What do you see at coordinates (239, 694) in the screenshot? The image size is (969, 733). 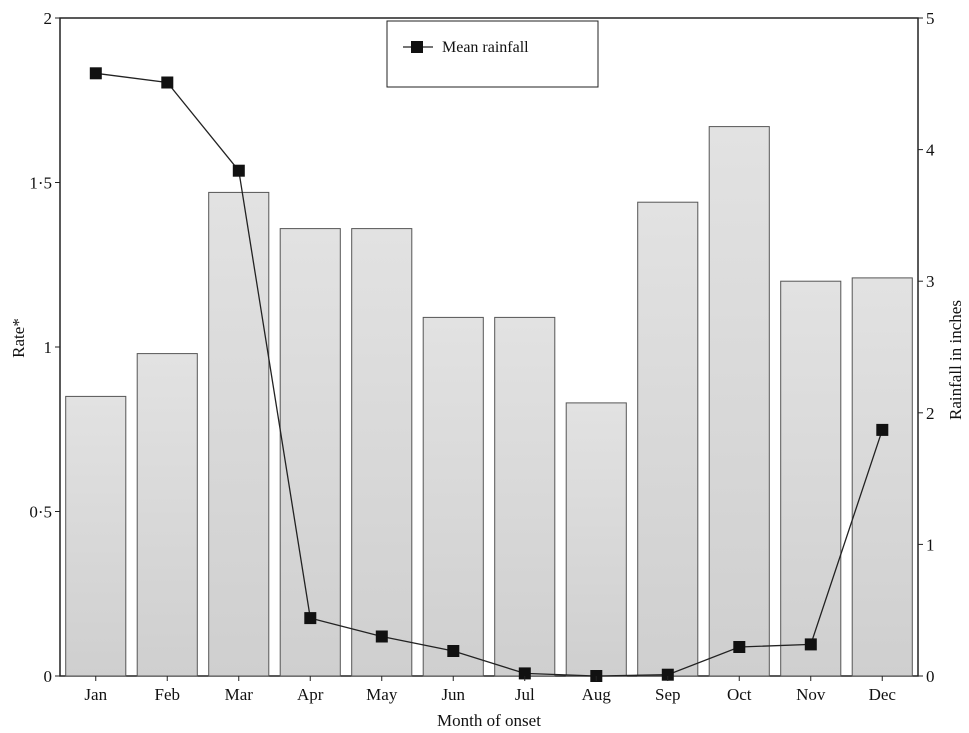 I see `x-tick-label: Mar` at bounding box center [239, 694].